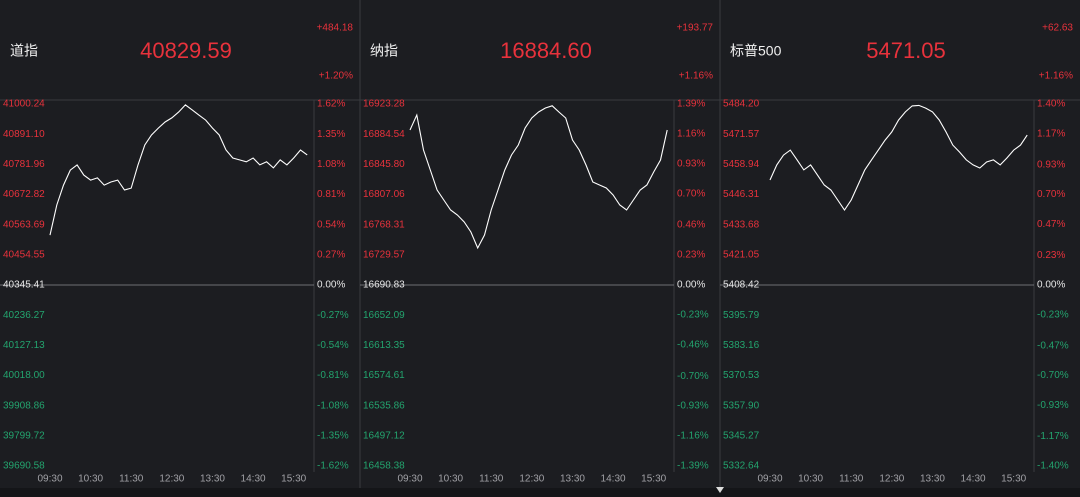 This screenshot has height=497, width=1080. What do you see at coordinates (1053, 405) in the screenshot?
I see `y2-tick-label: -0.93%` at bounding box center [1053, 405].